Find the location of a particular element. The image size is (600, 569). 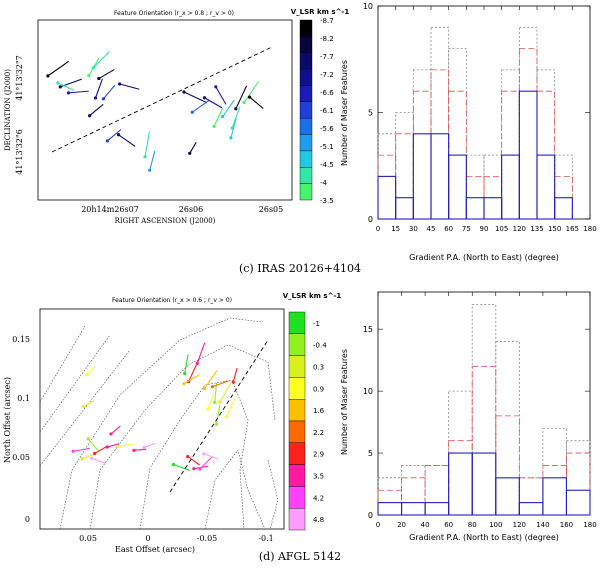

panel-d-hist-ylabel: Number of Maser Features is located at coordinates (344, 402).